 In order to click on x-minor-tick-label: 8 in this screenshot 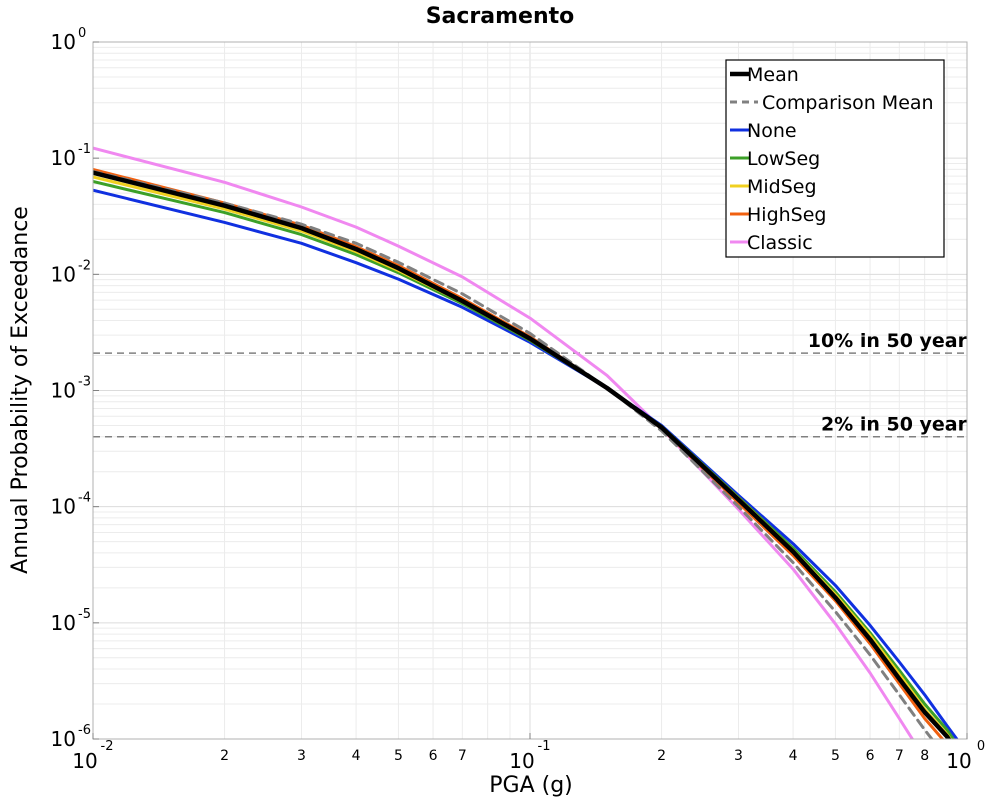, I will do `click(924, 756)`.